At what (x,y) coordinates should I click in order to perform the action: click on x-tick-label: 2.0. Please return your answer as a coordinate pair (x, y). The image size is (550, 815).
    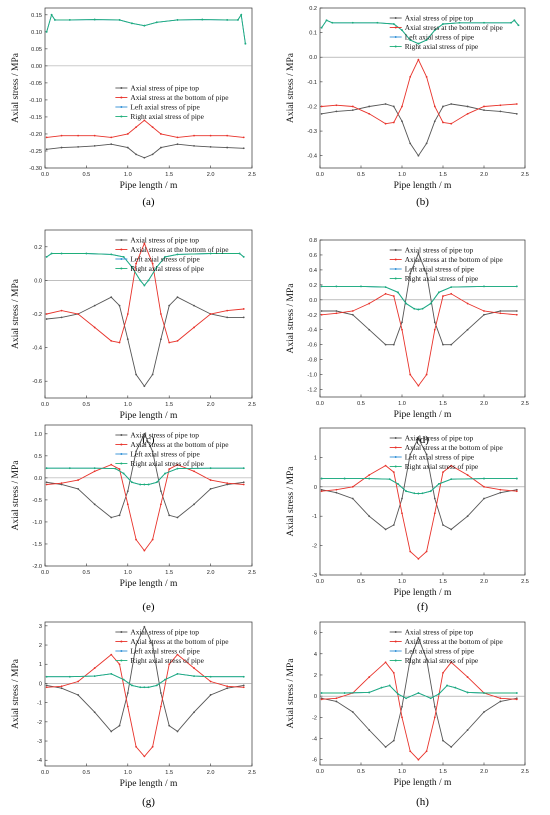
    Looking at the image, I should click on (211, 573).